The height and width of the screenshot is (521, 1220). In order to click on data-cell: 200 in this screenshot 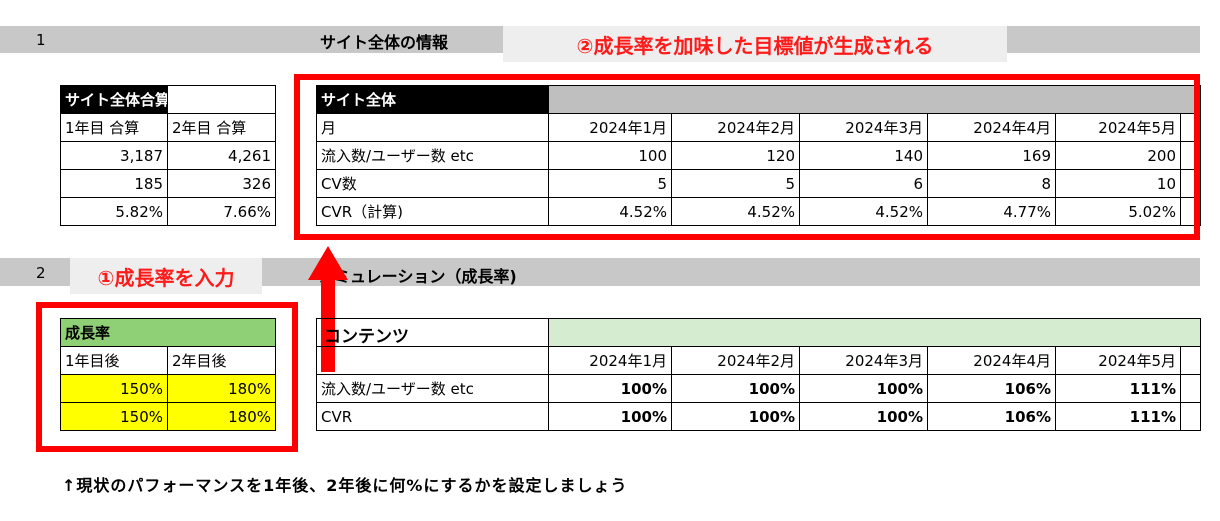, I will do `click(1118, 155)`.